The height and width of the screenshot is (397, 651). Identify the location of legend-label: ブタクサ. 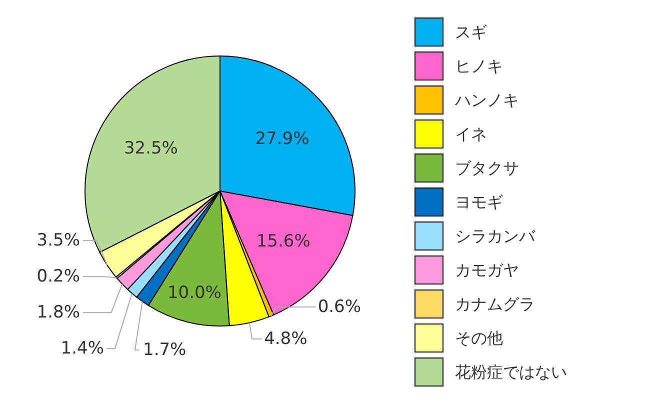
(487, 168).